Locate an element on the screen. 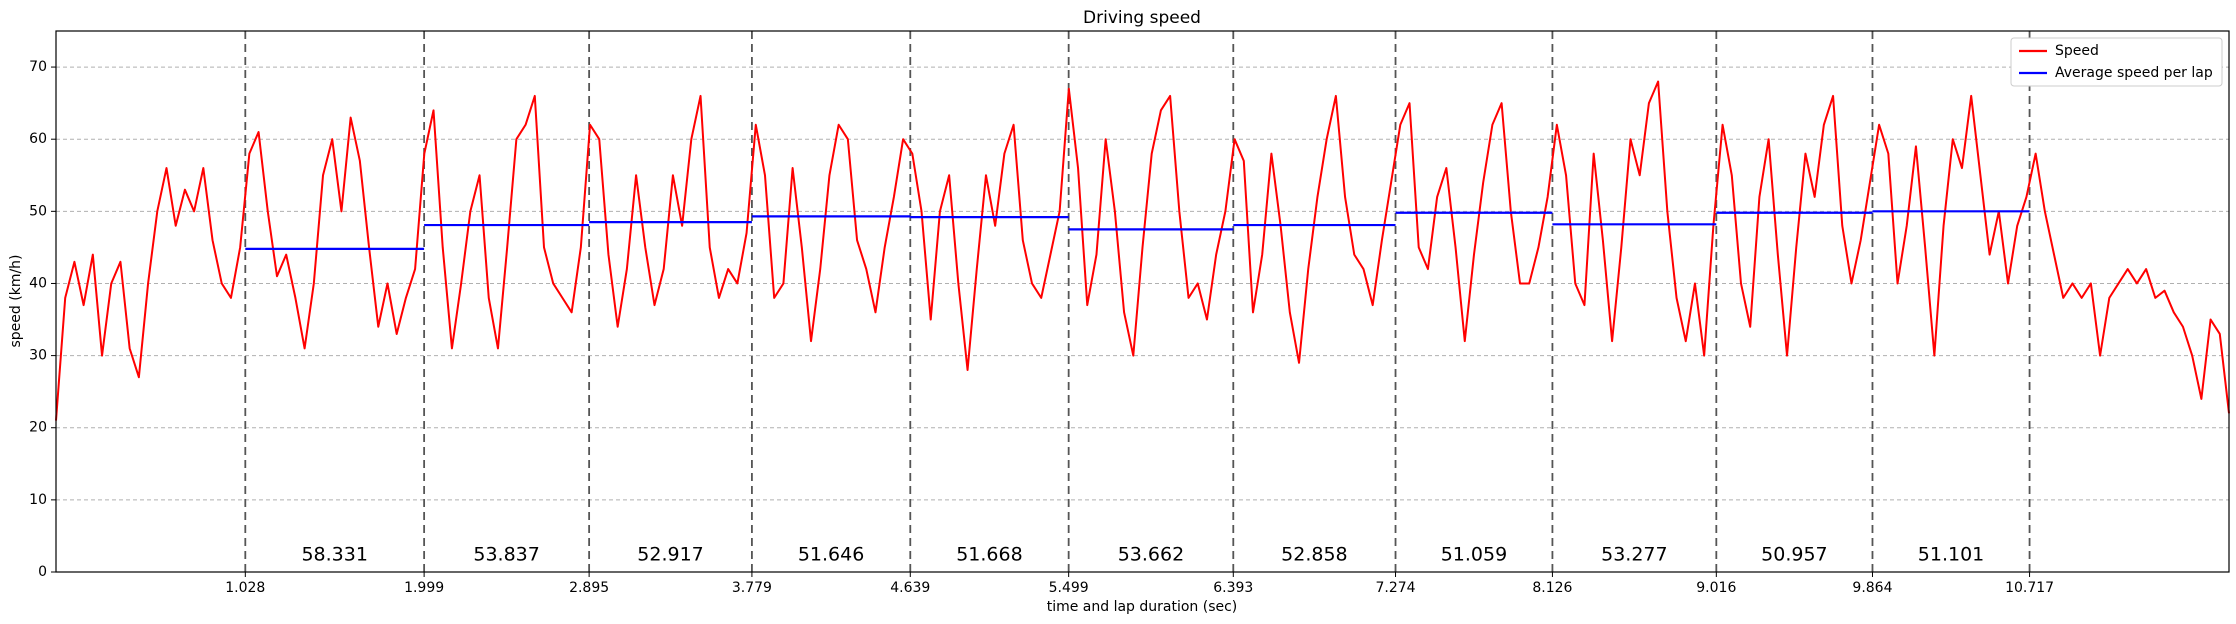 The width and height of the screenshot is (2236, 624). x-tick-label: 5.499 is located at coordinates (1069, 588).